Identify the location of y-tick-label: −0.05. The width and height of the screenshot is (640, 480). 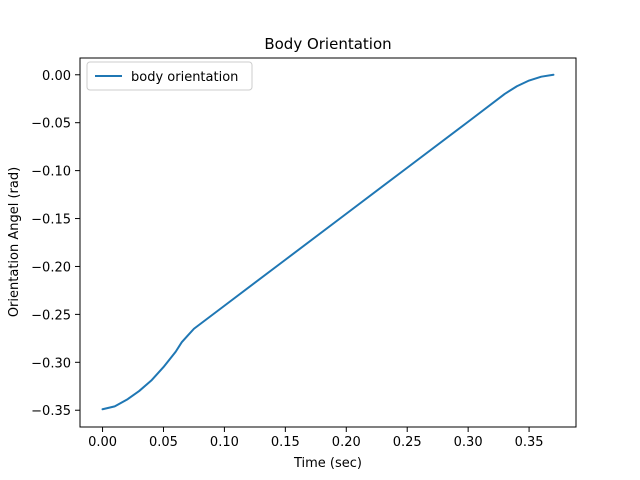
(51, 124).